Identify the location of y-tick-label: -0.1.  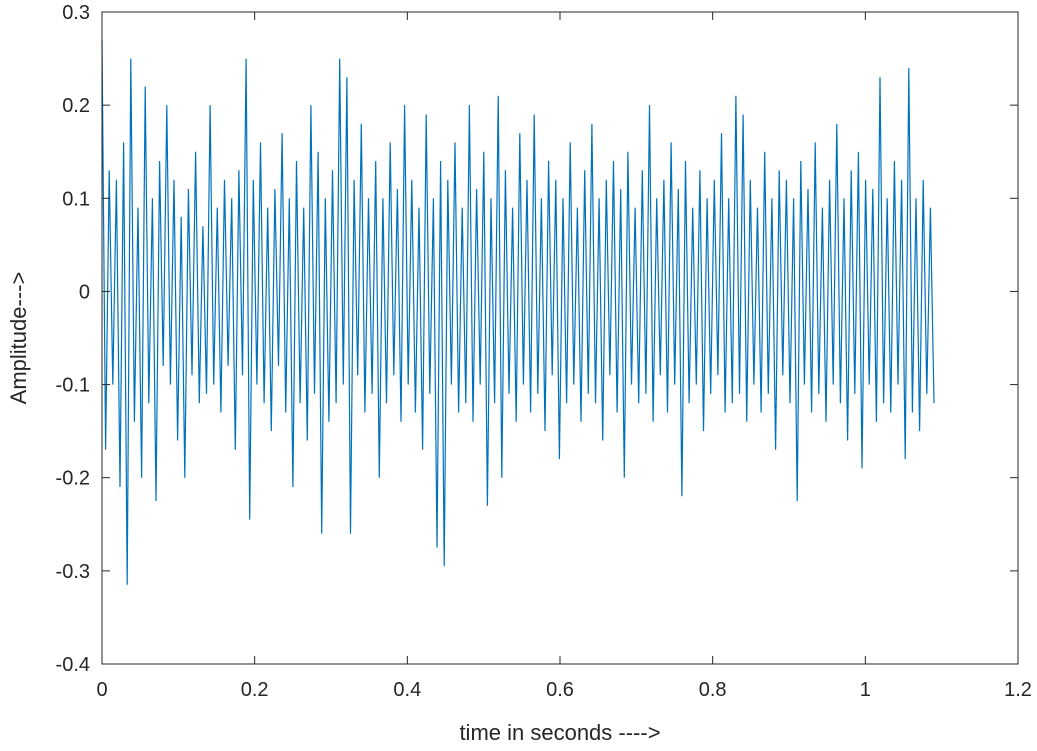
(73, 386).